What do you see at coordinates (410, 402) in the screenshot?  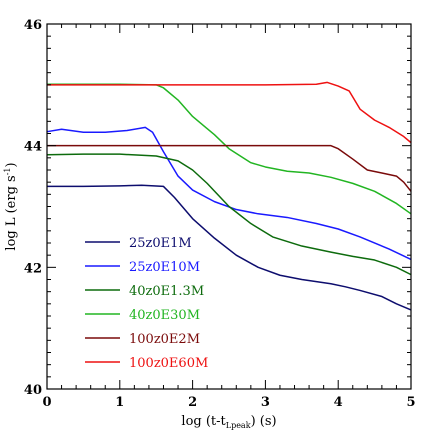 I see `x-tick-label: 5` at bounding box center [410, 402].